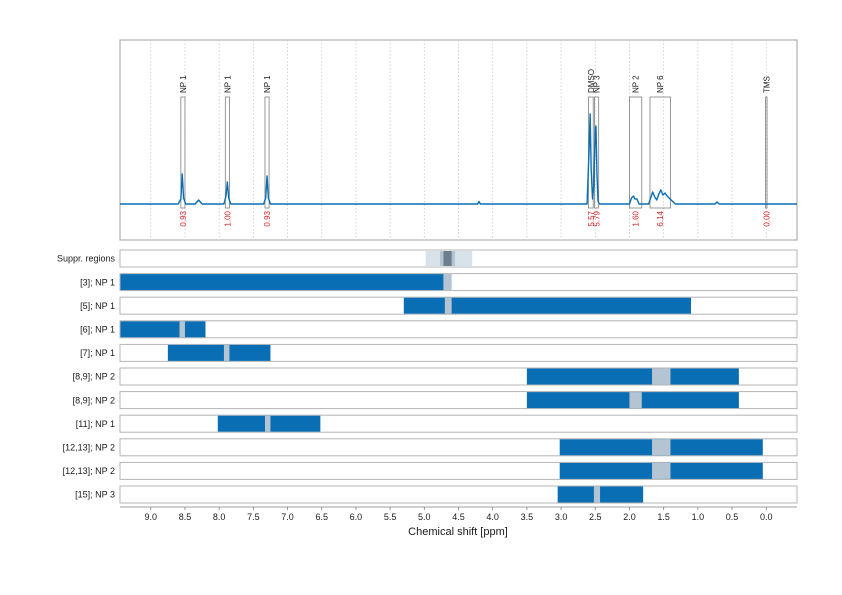  I want to click on x-tick-label: 6.5, so click(321, 517).